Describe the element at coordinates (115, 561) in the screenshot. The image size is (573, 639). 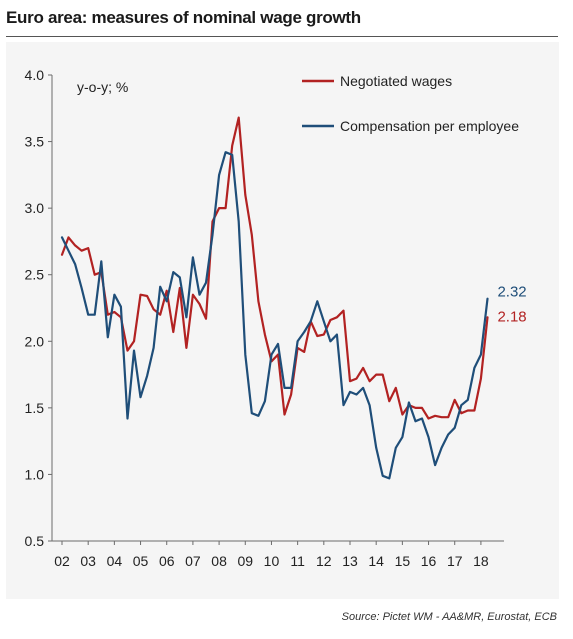
I see `x-tick-label: 04` at that location.